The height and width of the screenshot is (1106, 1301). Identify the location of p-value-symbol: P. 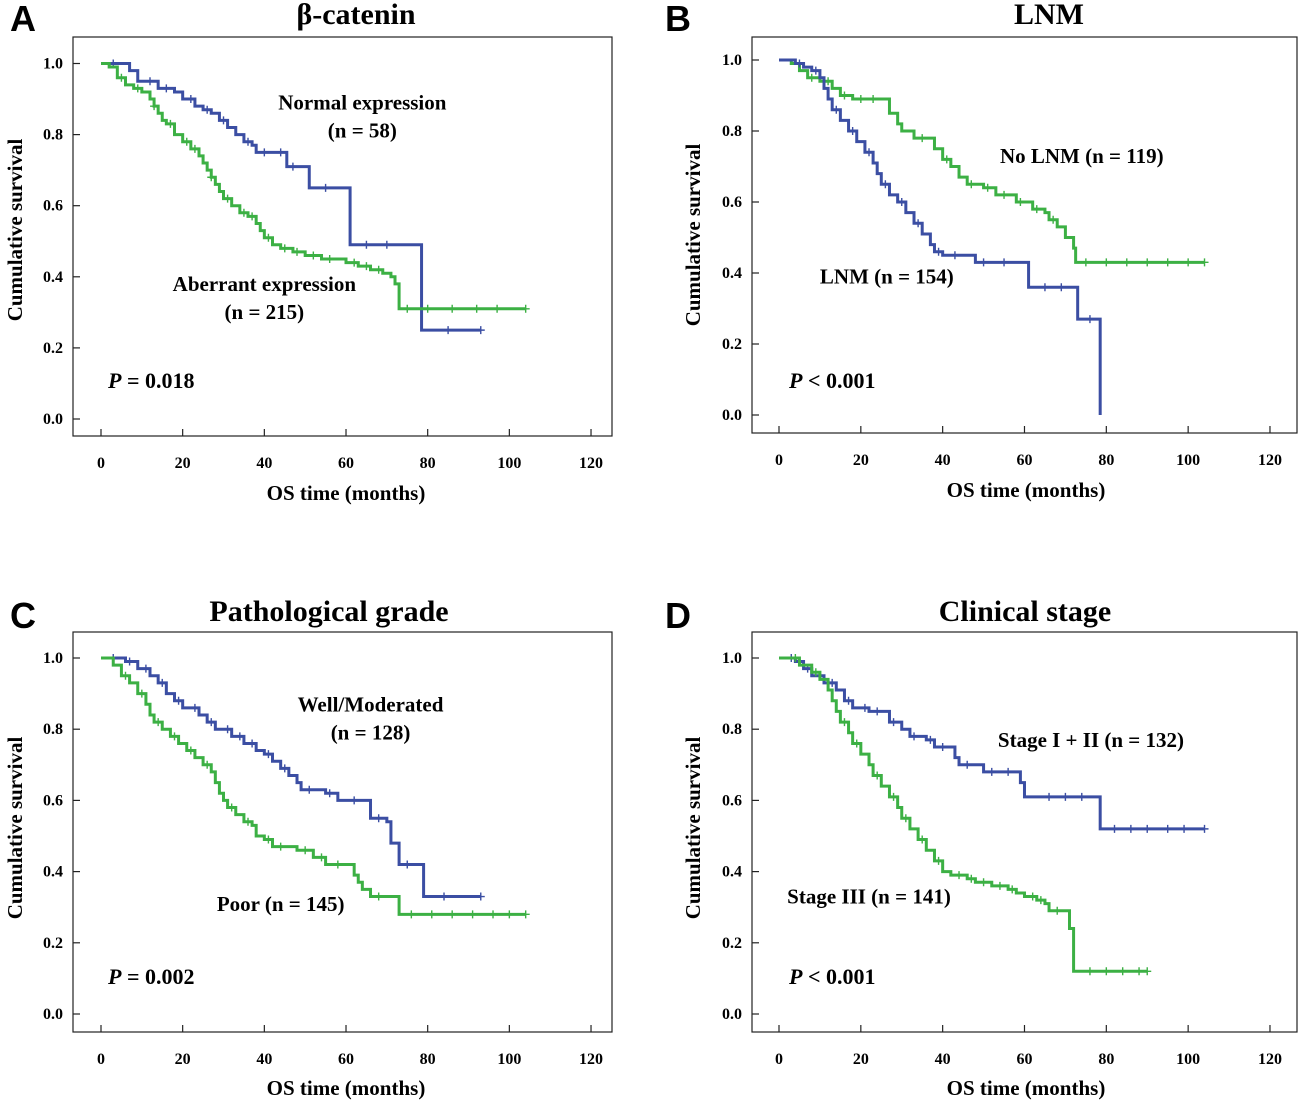
(114, 380).